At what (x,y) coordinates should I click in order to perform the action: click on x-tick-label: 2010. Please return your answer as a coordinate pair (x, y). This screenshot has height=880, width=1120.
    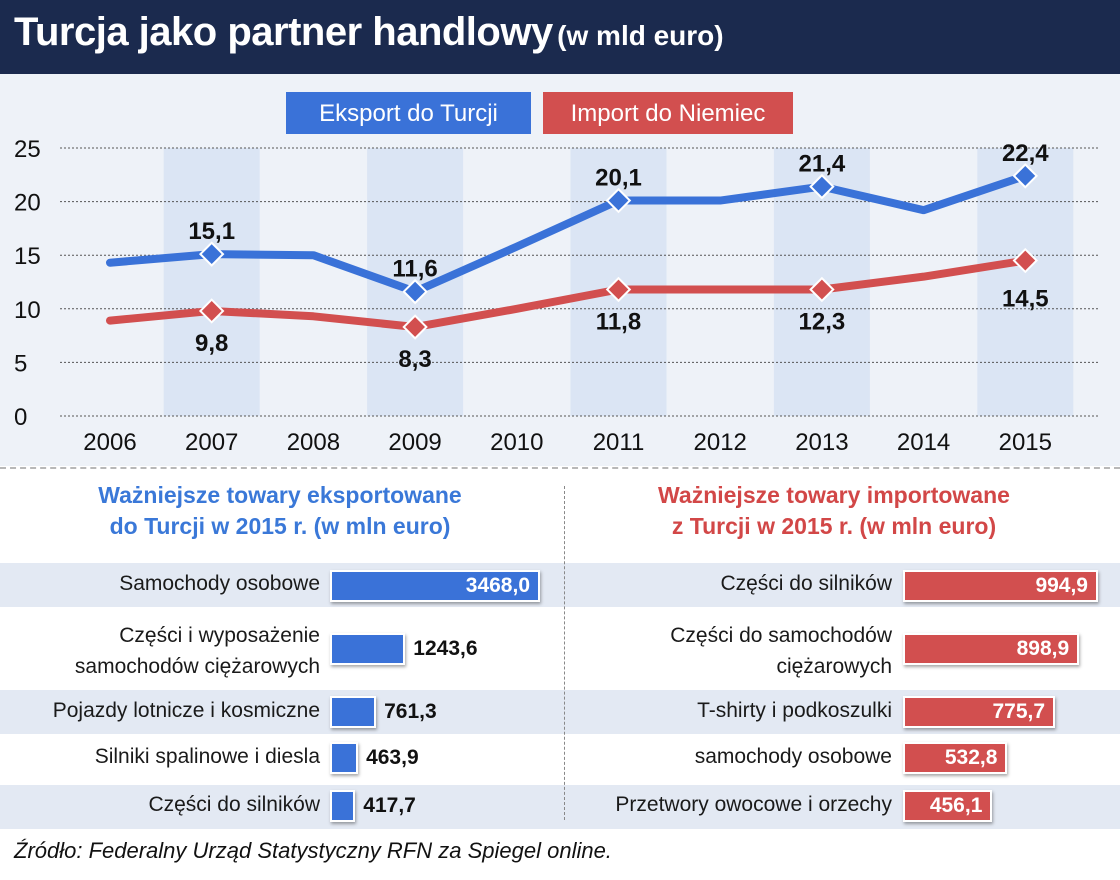
    Looking at the image, I should click on (516, 442).